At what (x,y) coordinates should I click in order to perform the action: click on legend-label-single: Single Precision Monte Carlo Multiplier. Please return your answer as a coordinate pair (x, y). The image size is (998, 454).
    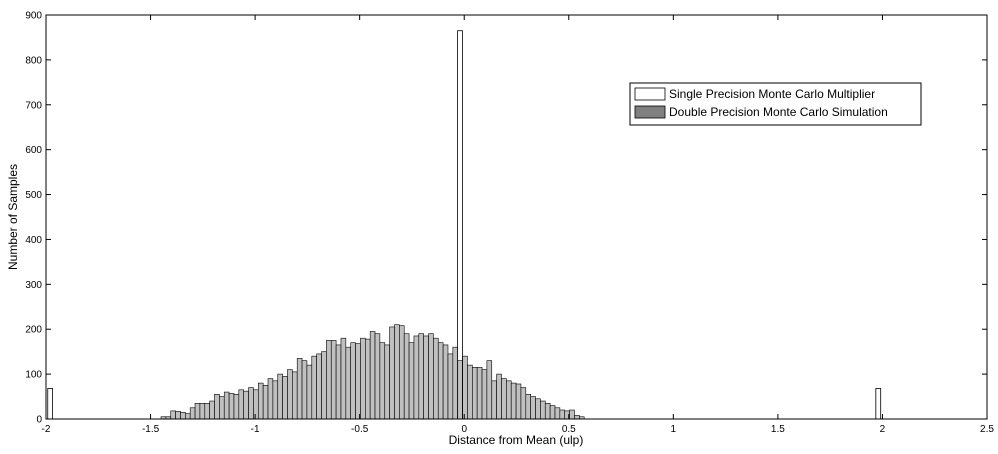
    Looking at the image, I should click on (772, 94).